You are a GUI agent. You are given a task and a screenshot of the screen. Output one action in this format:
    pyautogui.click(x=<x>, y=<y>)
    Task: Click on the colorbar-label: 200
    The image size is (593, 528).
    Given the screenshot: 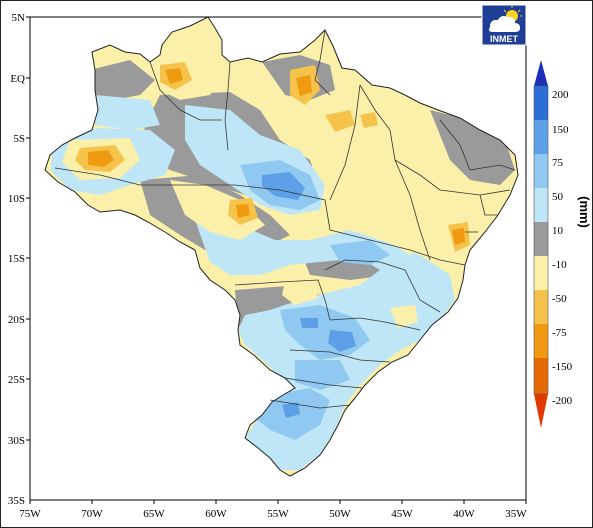 What is the action you would take?
    pyautogui.click(x=560, y=95)
    